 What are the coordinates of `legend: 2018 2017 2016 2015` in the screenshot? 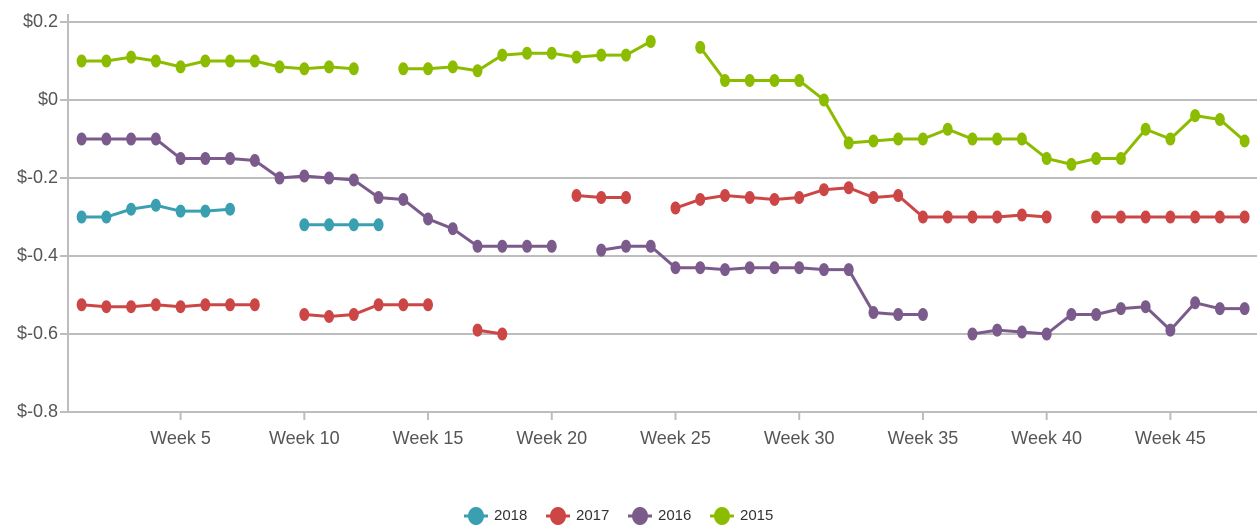 It's located at (618, 516).